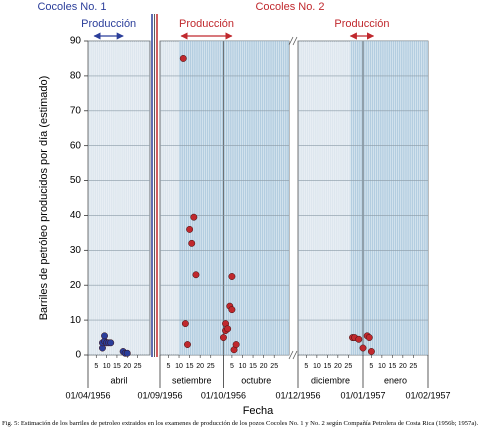 The height and width of the screenshot is (446, 499). I want to click on month-label: abril, so click(118, 380).